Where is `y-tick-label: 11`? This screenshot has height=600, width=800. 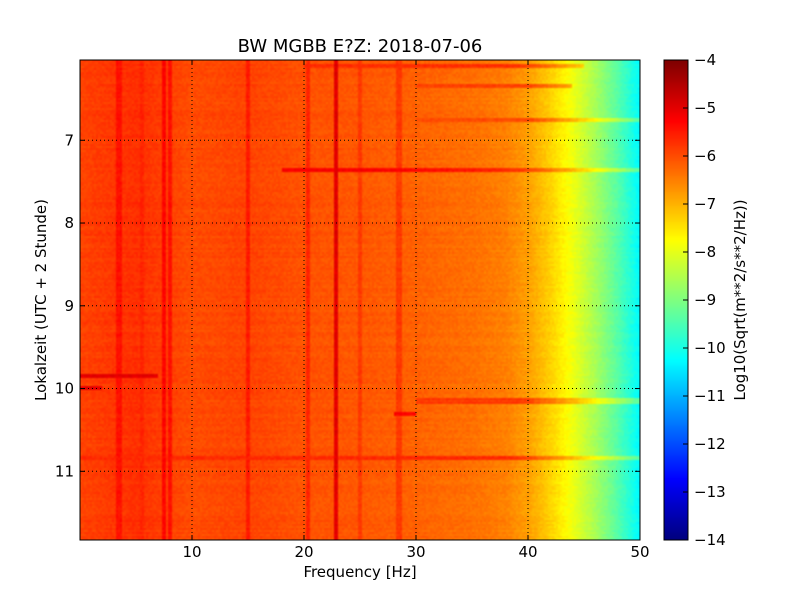 y-tick-label: 11 is located at coordinates (64, 471).